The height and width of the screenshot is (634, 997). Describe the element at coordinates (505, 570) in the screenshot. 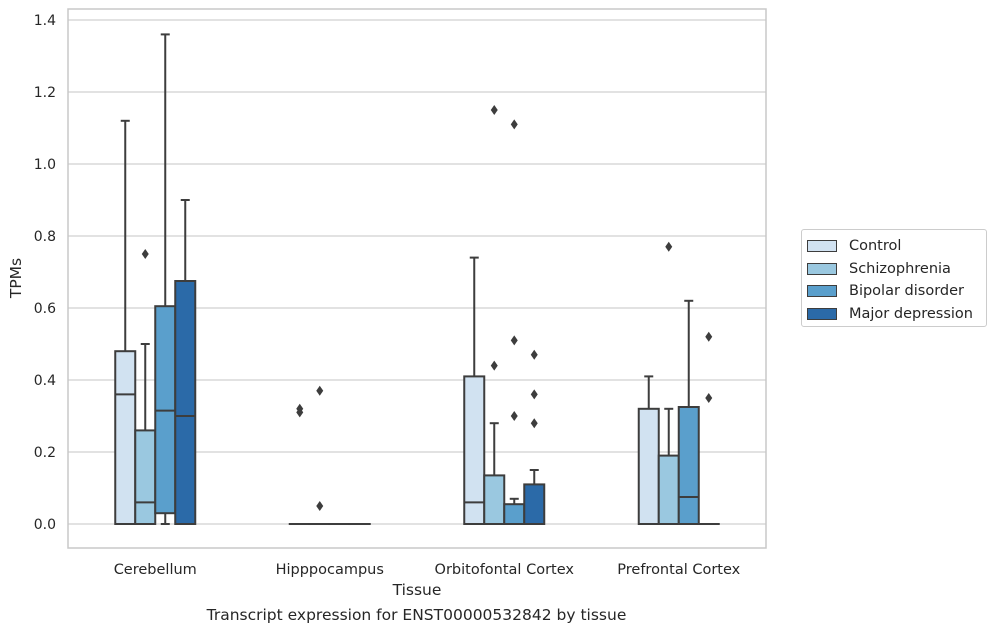

I see `x-tick-label: Orbitofontal Cortex` at that location.